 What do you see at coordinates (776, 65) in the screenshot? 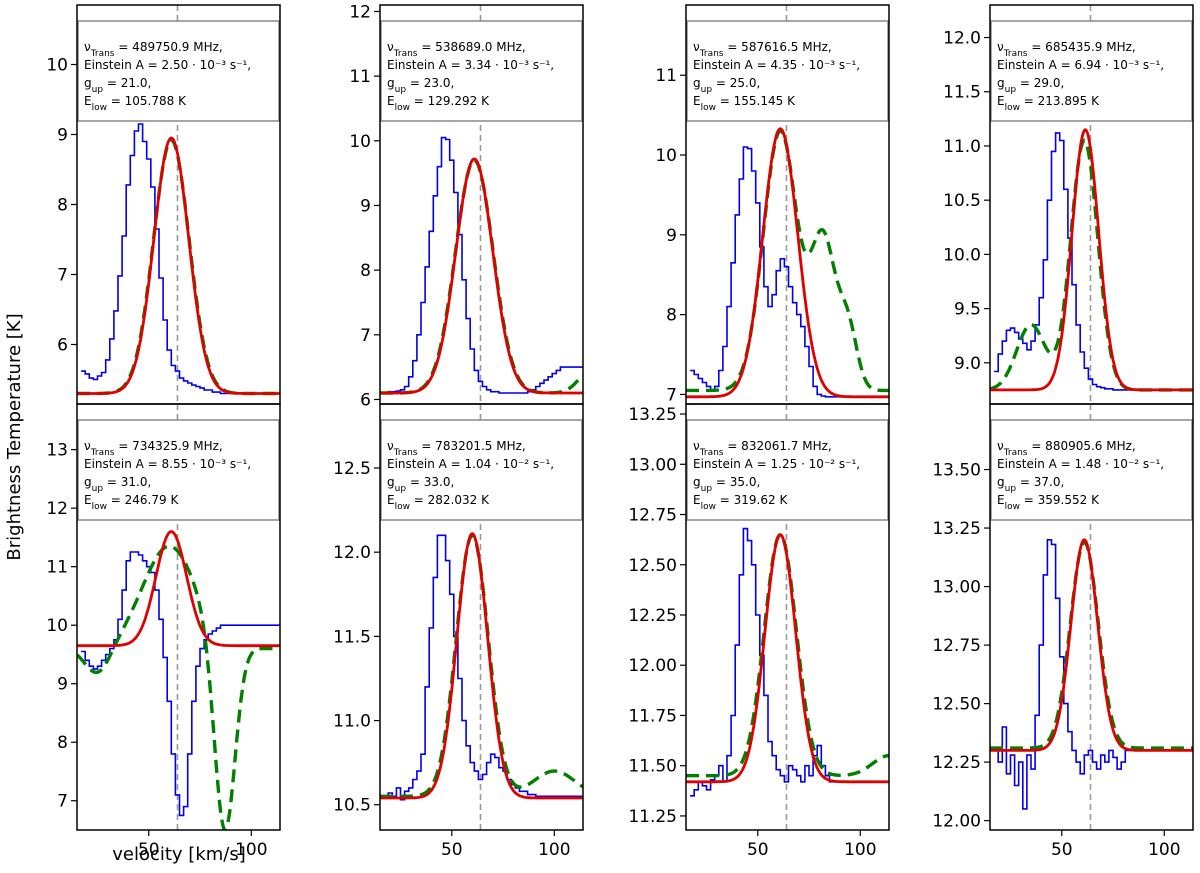
I see `info-line-2: Einstein A = 4.35 · 10⁻³ s⁻¹,` at bounding box center [776, 65].